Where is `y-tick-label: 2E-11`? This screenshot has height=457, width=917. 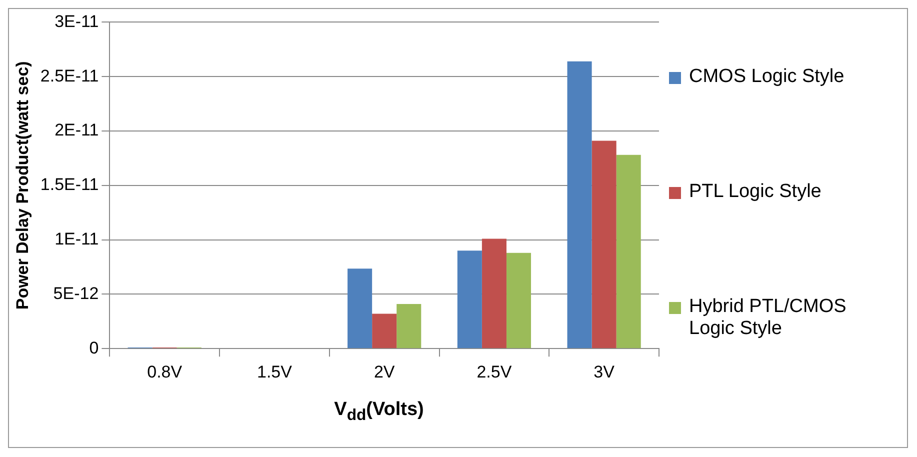 y-tick-label: 2E-11 is located at coordinates (76, 130).